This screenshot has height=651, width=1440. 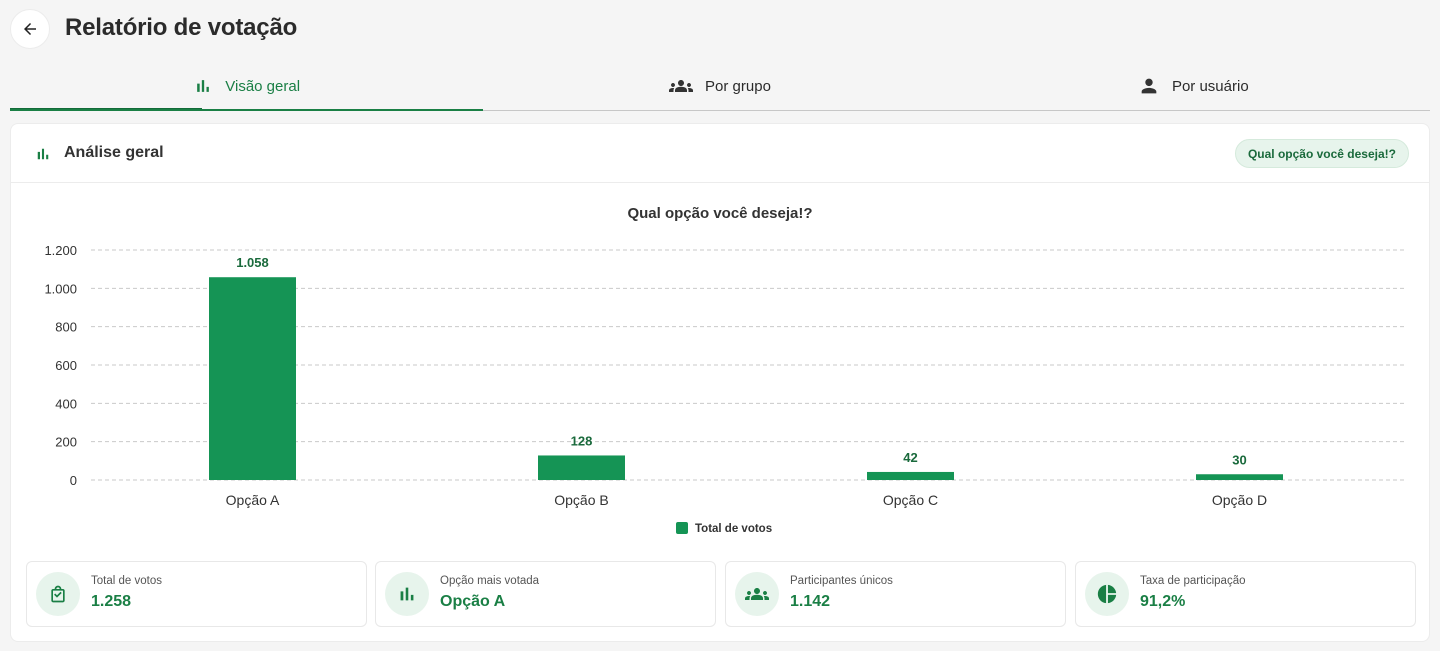 I want to click on tab-overview: Visão geral, so click(x=247, y=86).